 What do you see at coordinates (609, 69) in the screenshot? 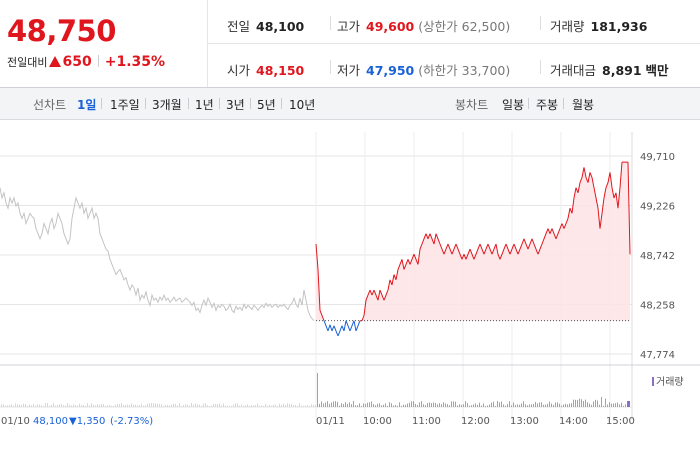
I see `trade-value: 거래대금 8,891 백만` at bounding box center [609, 69].